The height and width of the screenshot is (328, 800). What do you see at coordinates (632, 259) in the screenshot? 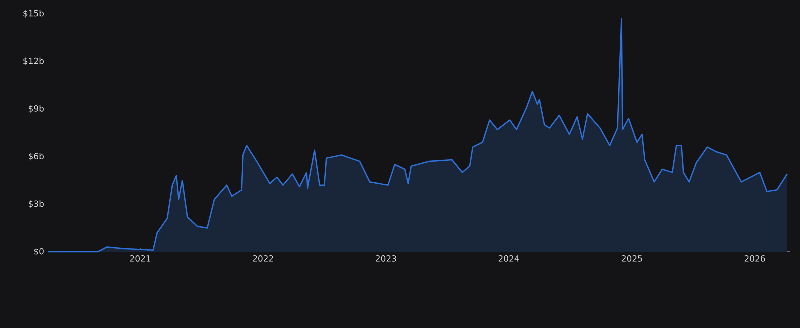
I see `x-tick-label: 2025` at bounding box center [632, 259].